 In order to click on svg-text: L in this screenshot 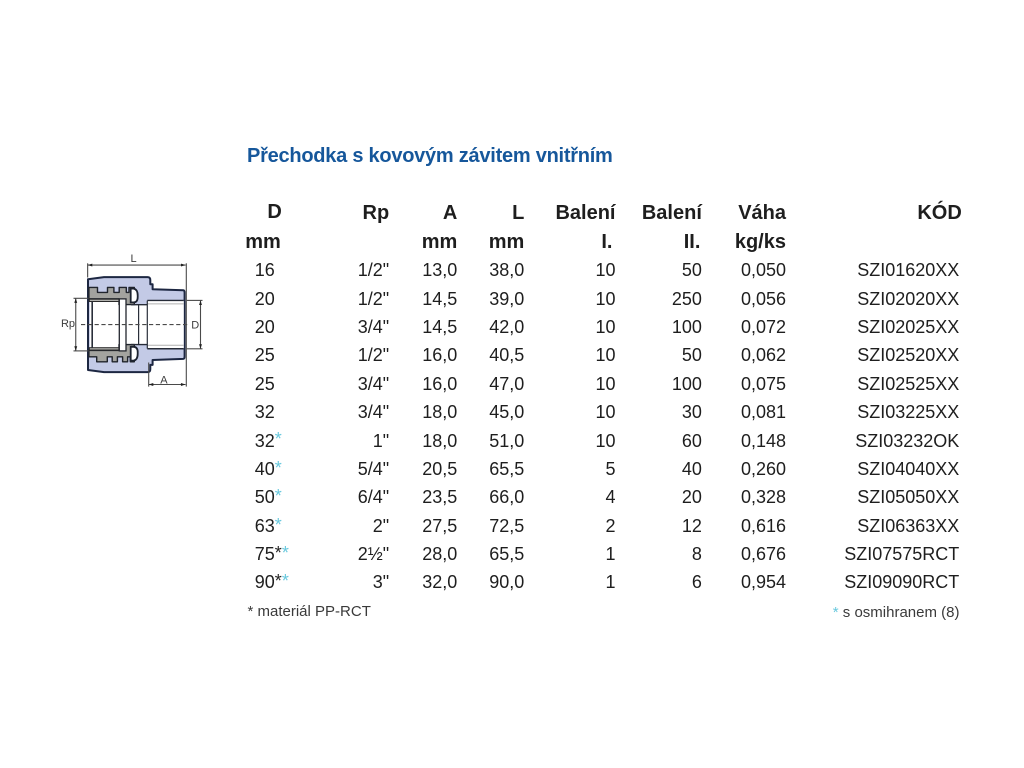, I will do `click(133, 259)`.